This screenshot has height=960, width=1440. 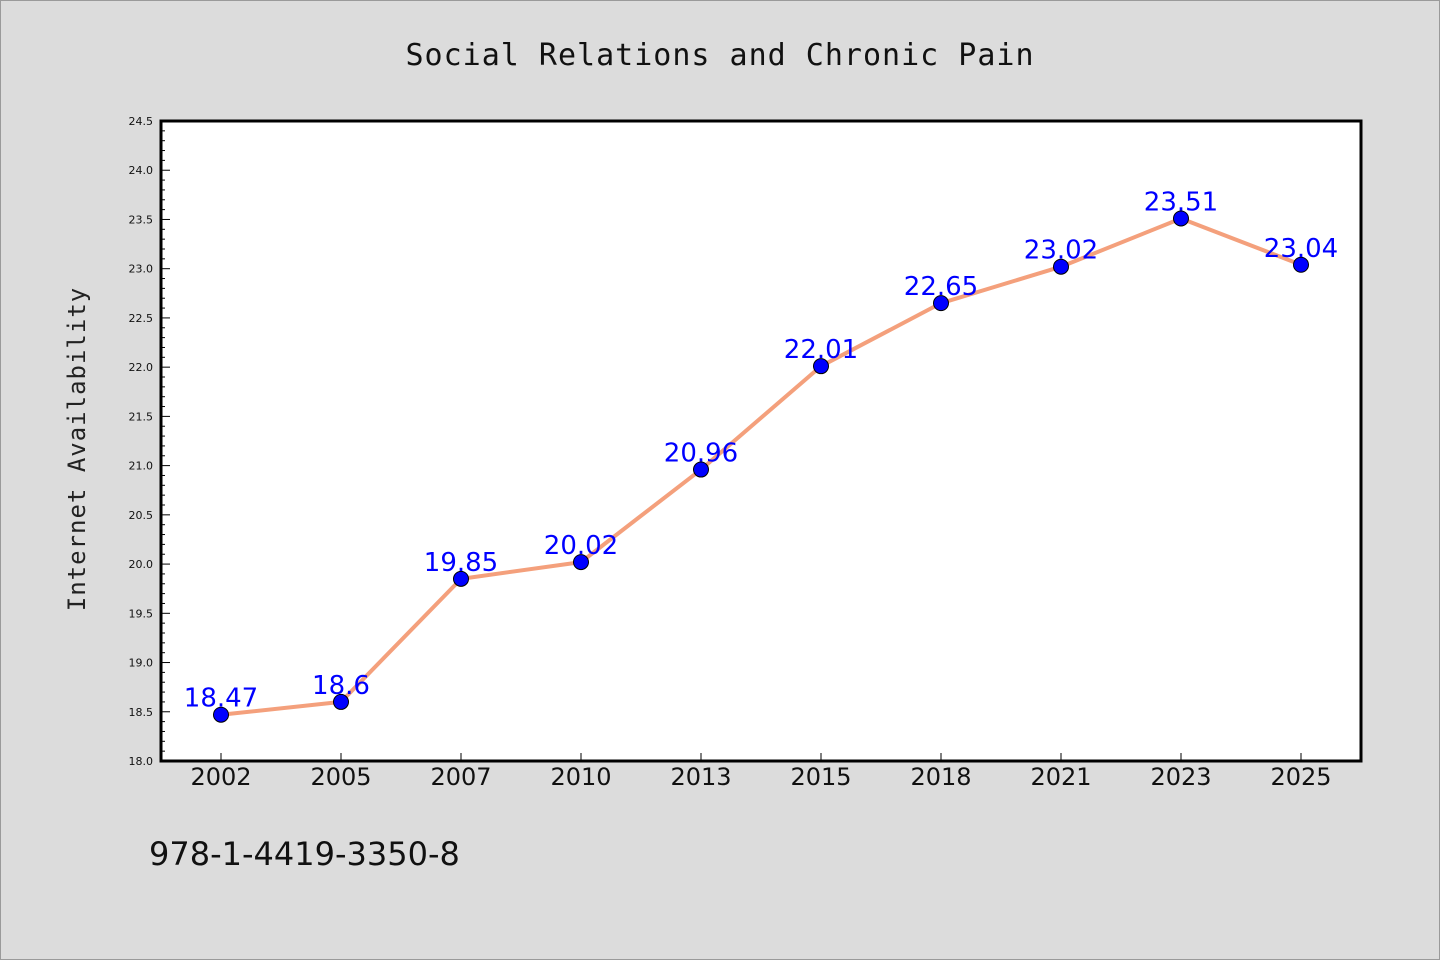 I want to click on data-label: 23.51, so click(x=1181, y=202).